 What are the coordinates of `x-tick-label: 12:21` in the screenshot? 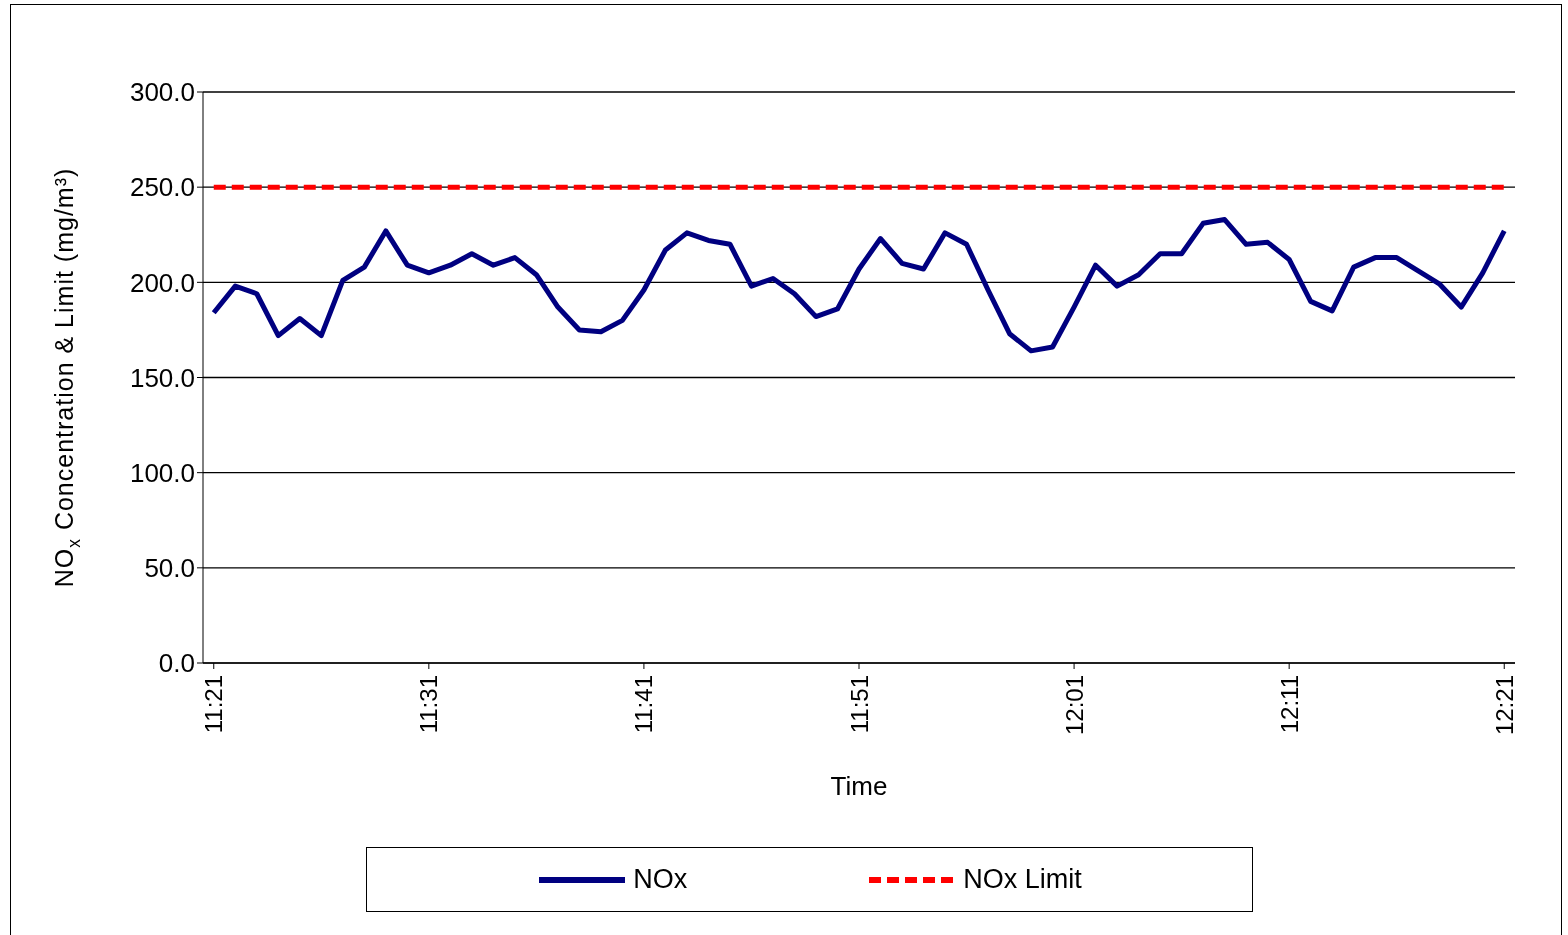 It's located at (1504, 705).